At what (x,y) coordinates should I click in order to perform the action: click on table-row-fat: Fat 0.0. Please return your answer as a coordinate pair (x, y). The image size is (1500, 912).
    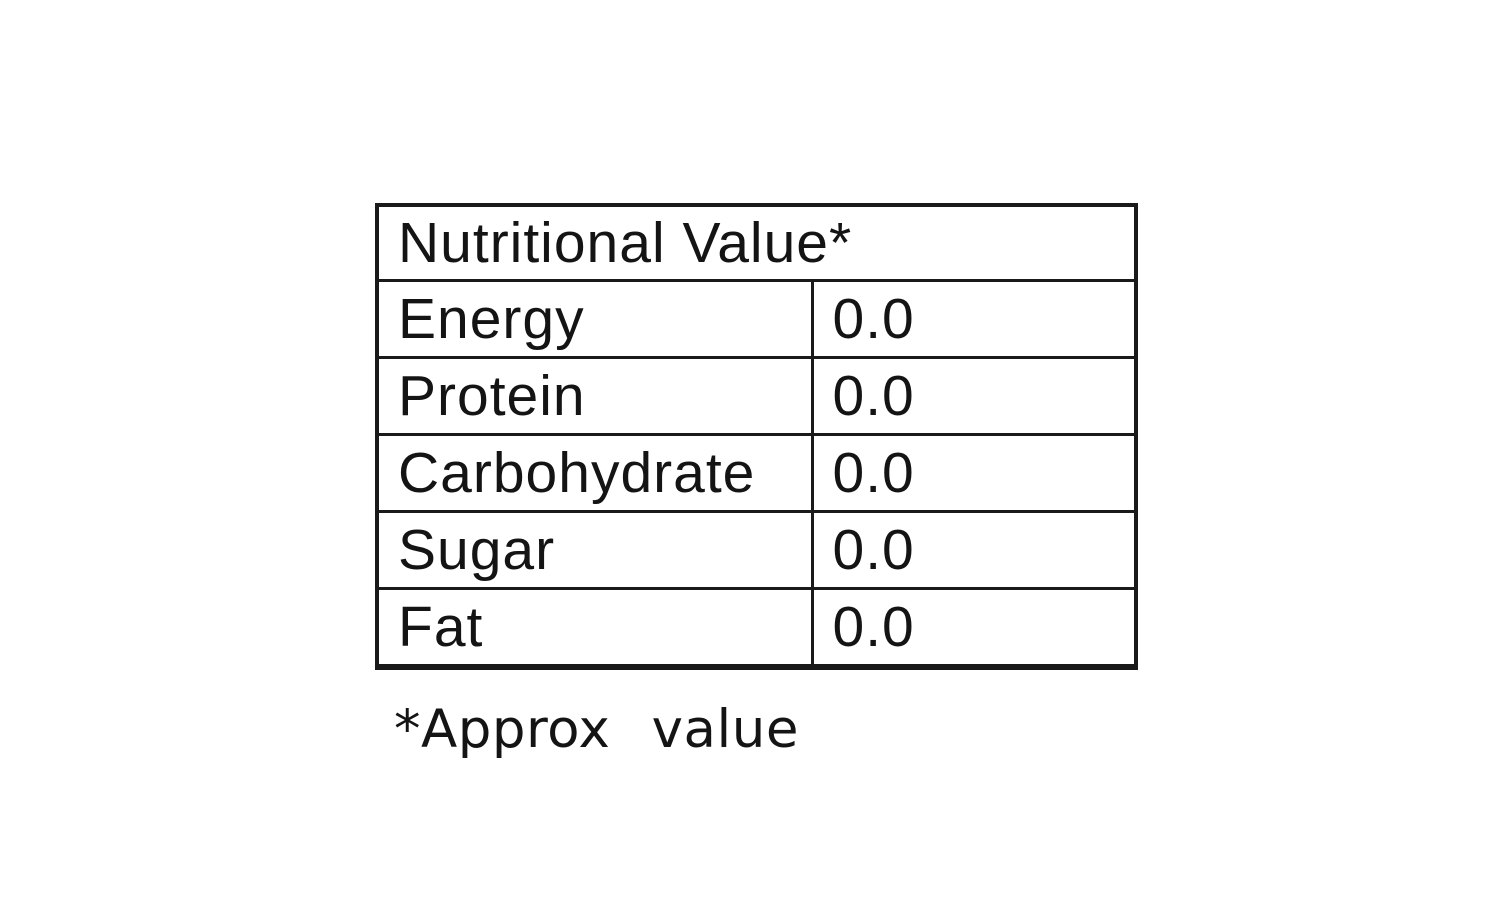
    Looking at the image, I should click on (756, 628).